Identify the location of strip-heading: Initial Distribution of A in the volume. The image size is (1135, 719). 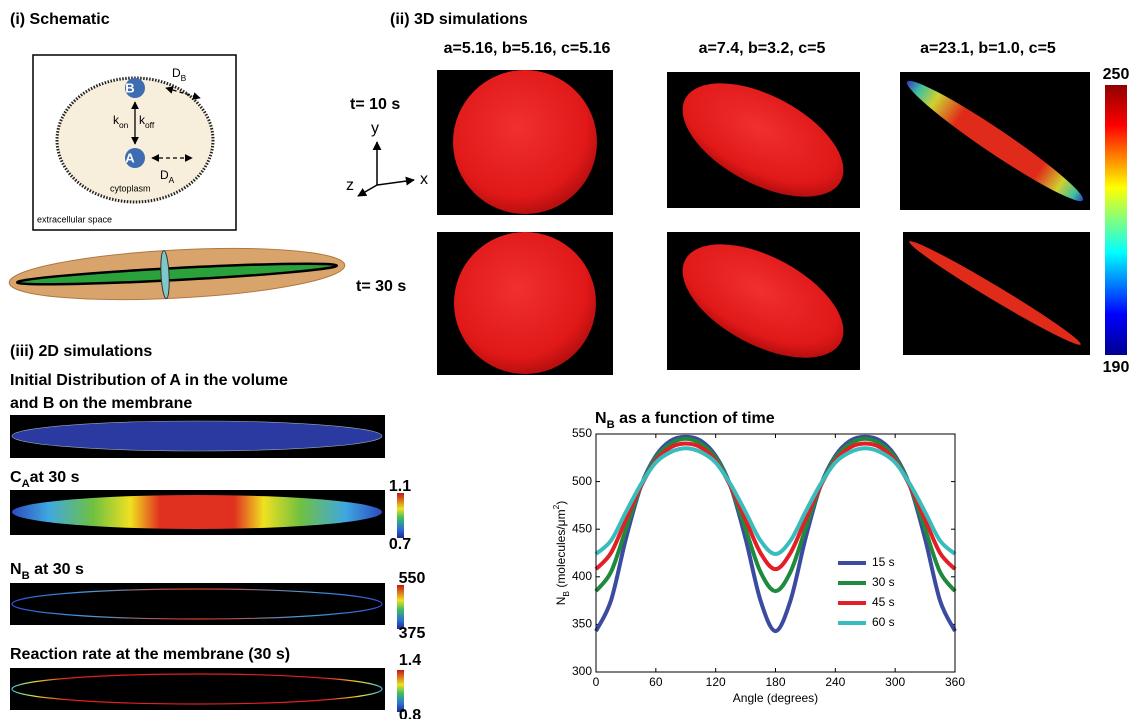
(149, 380).